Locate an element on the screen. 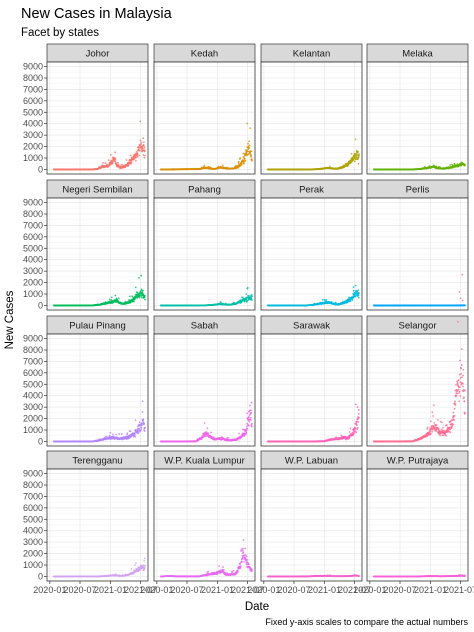 The width and height of the screenshot is (474, 632). y-tick-label: 0 is located at coordinates (40, 169).